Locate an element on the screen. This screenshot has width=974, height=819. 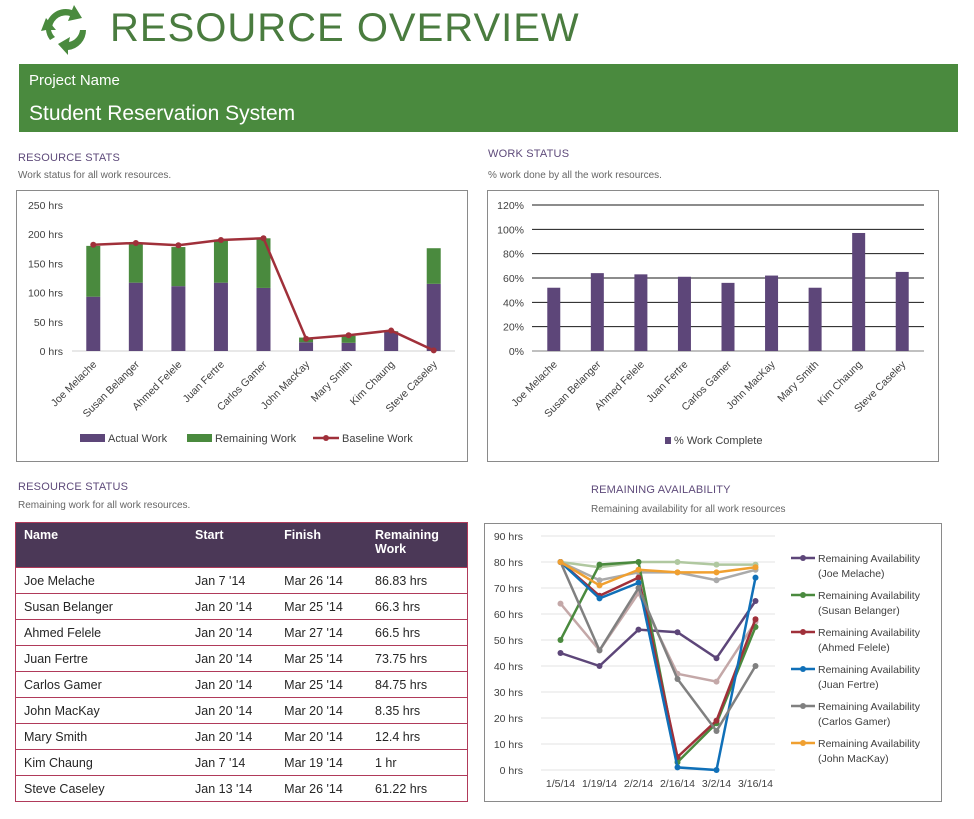
x-tick-label: Mary Smith is located at coordinates (798, 382).